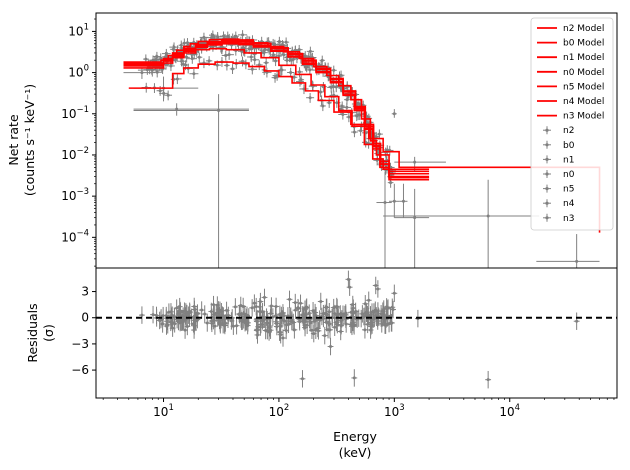 This screenshot has width=630, height=470. What do you see at coordinates (75, 113) in the screenshot?
I see `y-tick-label: 10⁻¹` at bounding box center [75, 113].